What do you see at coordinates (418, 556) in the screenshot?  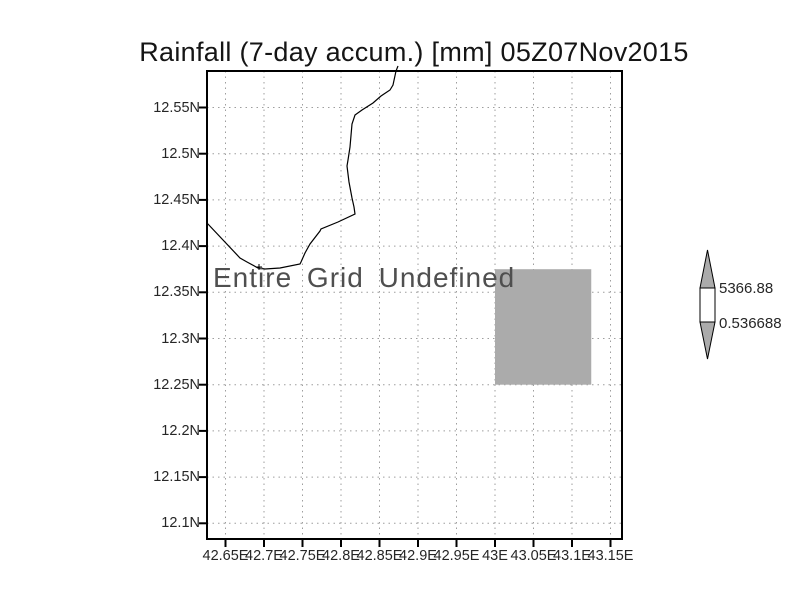 I see `x-axis-tick-label: 42.9E` at bounding box center [418, 556].